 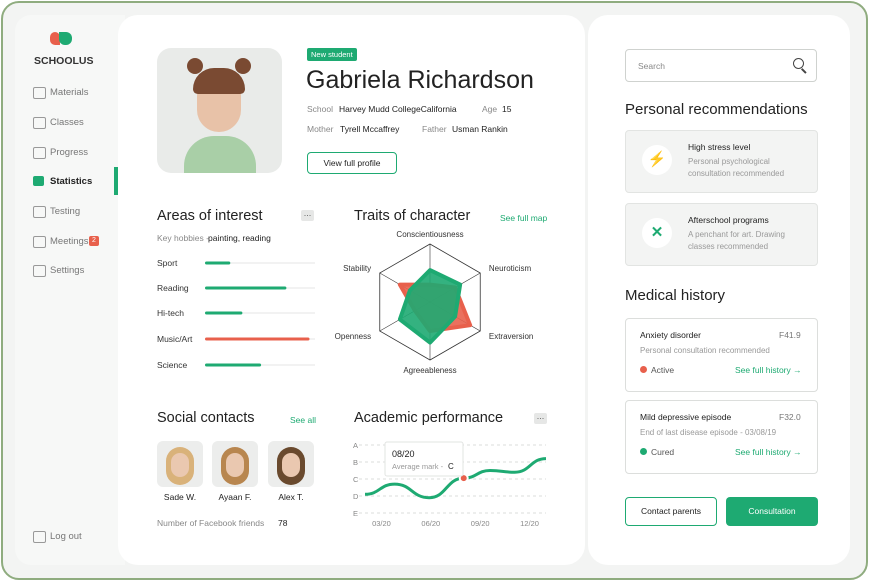 What do you see at coordinates (728, 220) in the screenshot?
I see `rec-title: Afterschool programs` at bounding box center [728, 220].